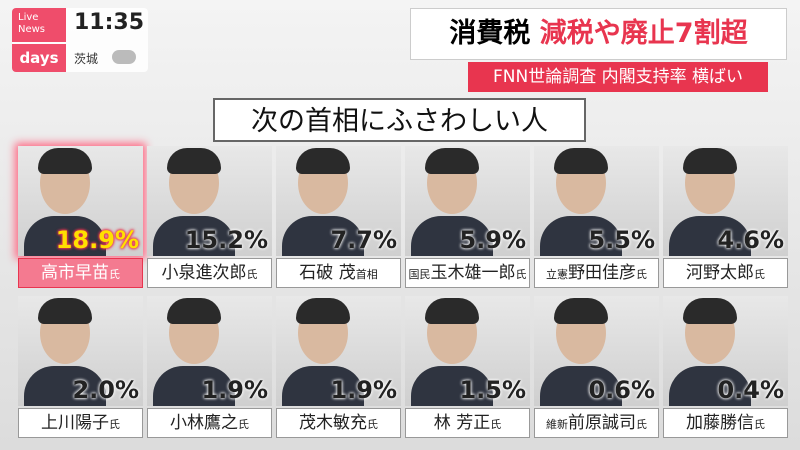  I want to click on name: 前原誠司, so click(602, 423).